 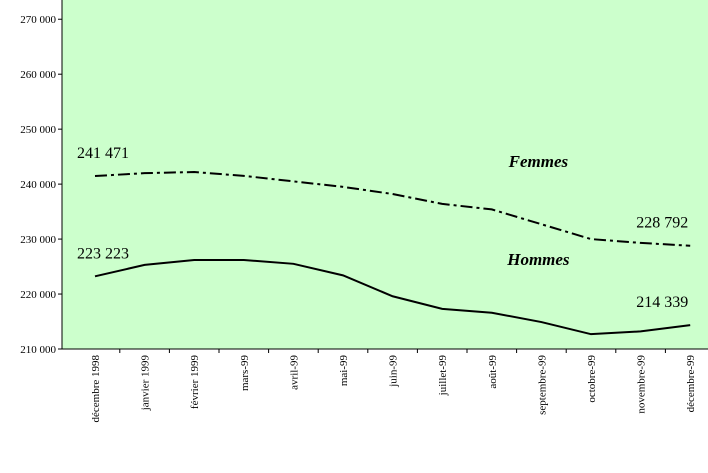 What do you see at coordinates (38, 185) in the screenshot?
I see `y-tick-label: 240 000` at bounding box center [38, 185].